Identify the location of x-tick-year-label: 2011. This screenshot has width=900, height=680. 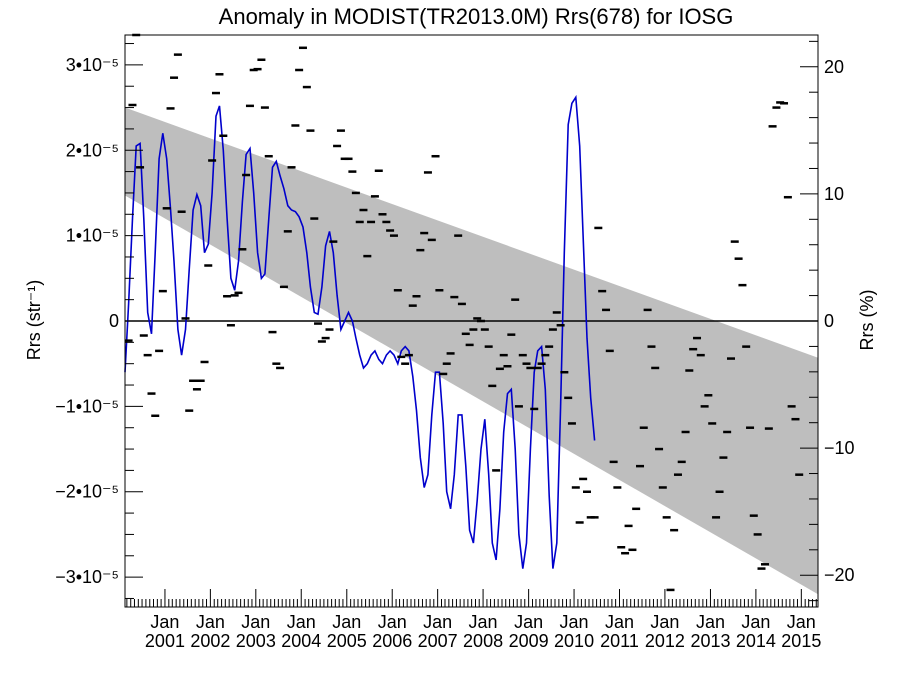
(619, 641).